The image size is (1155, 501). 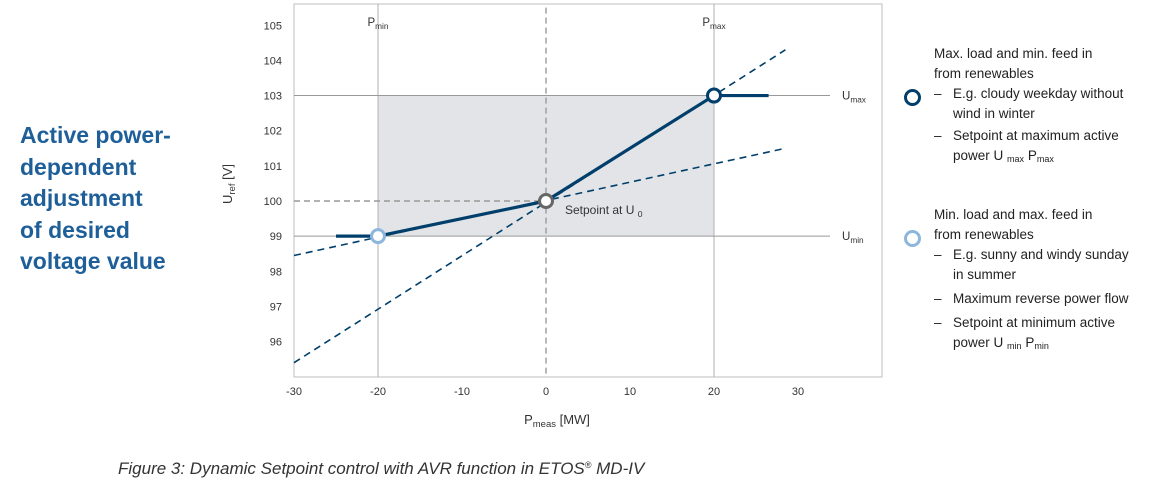 I want to click on legend-min-bullet: – Maximum reverse power flow, so click(x=1041, y=299).